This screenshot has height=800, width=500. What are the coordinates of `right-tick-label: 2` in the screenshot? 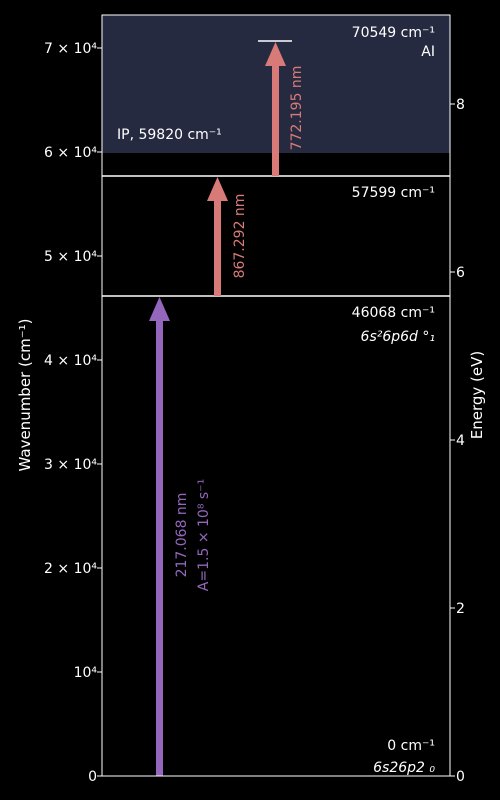 It's located at (460, 609).